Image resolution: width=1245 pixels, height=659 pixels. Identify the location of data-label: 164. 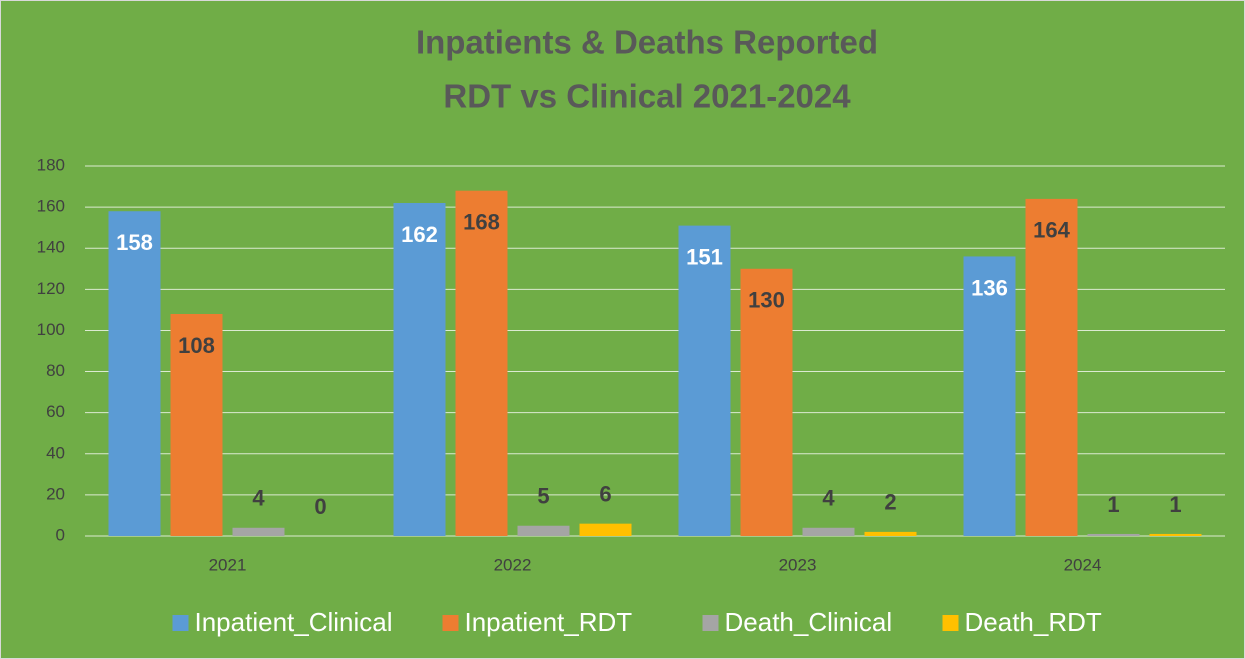
(1051, 230).